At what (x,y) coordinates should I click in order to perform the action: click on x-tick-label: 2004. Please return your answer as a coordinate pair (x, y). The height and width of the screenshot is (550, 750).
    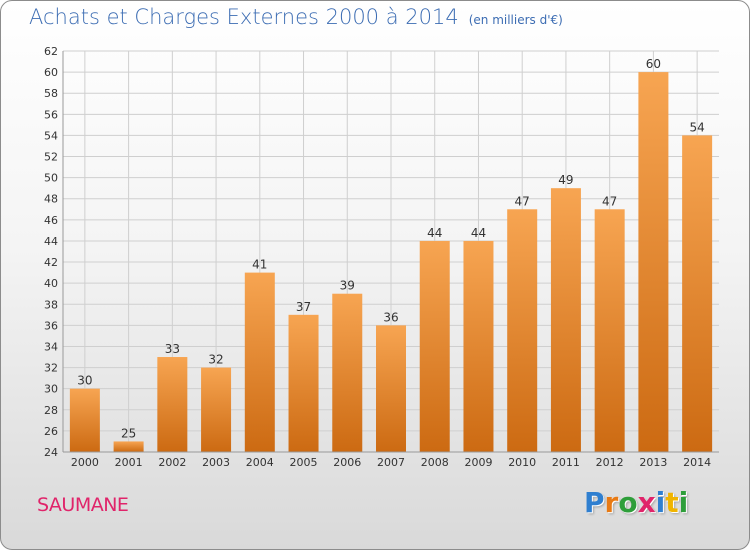
    Looking at the image, I should click on (260, 462).